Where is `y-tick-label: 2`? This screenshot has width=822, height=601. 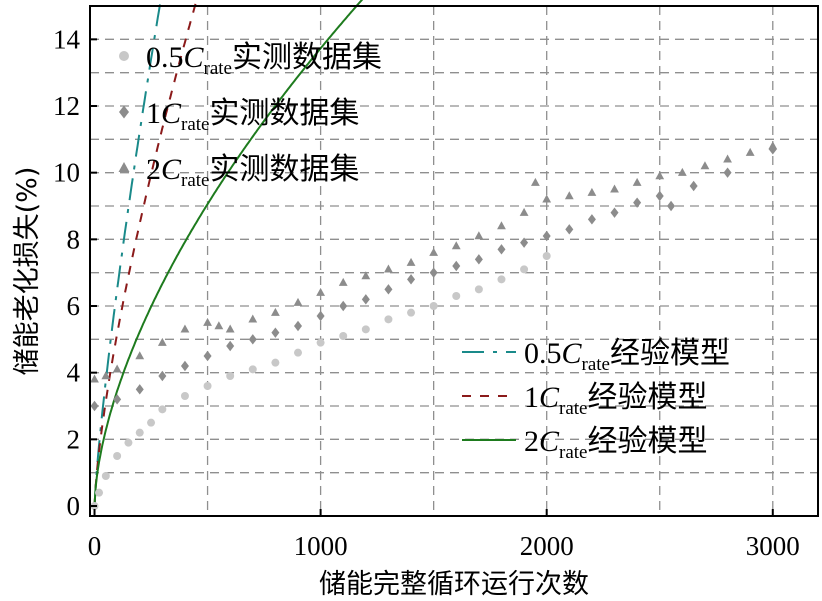 y-tick-label: 2 is located at coordinates (74, 439).